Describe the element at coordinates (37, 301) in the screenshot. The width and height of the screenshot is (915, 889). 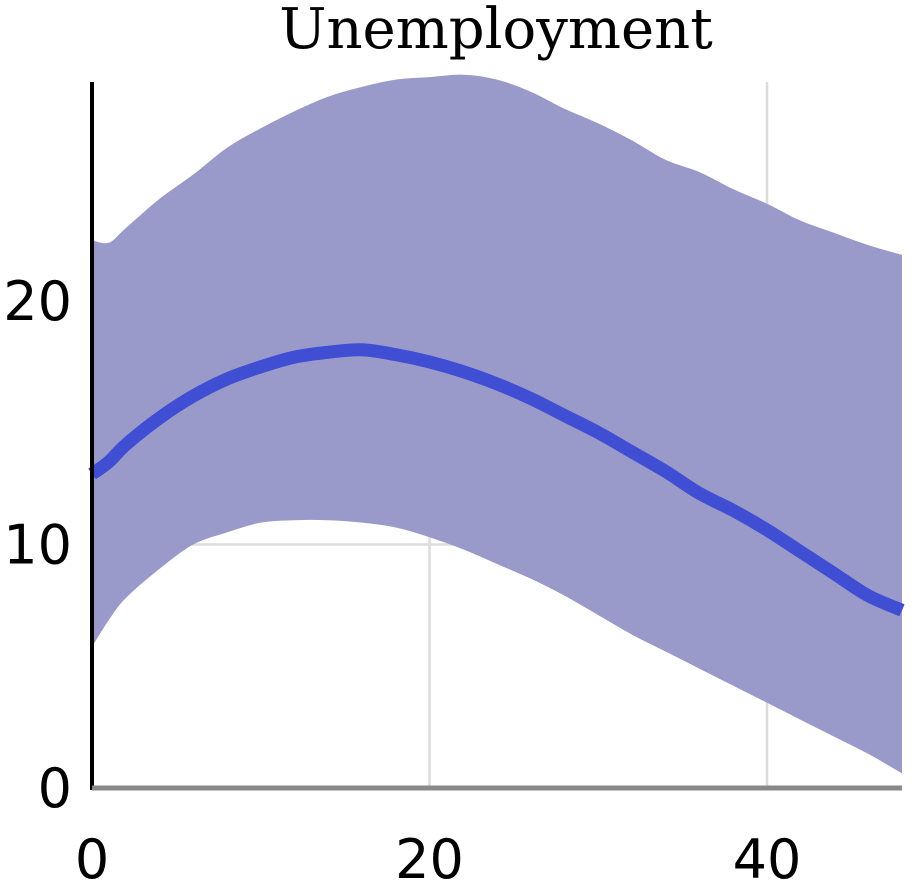
I see `y-tick-label: 20` at that location.